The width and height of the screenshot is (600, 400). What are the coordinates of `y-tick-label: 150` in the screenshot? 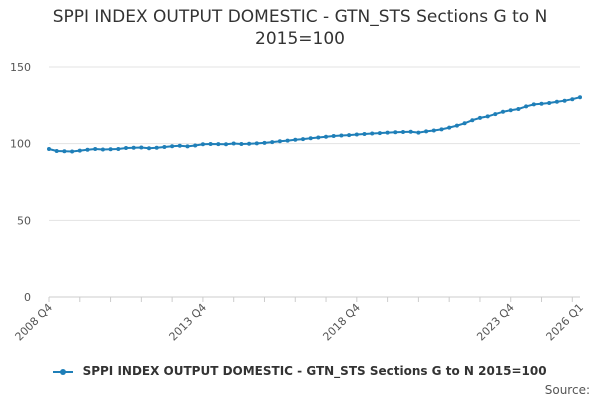 It's located at (20, 67).